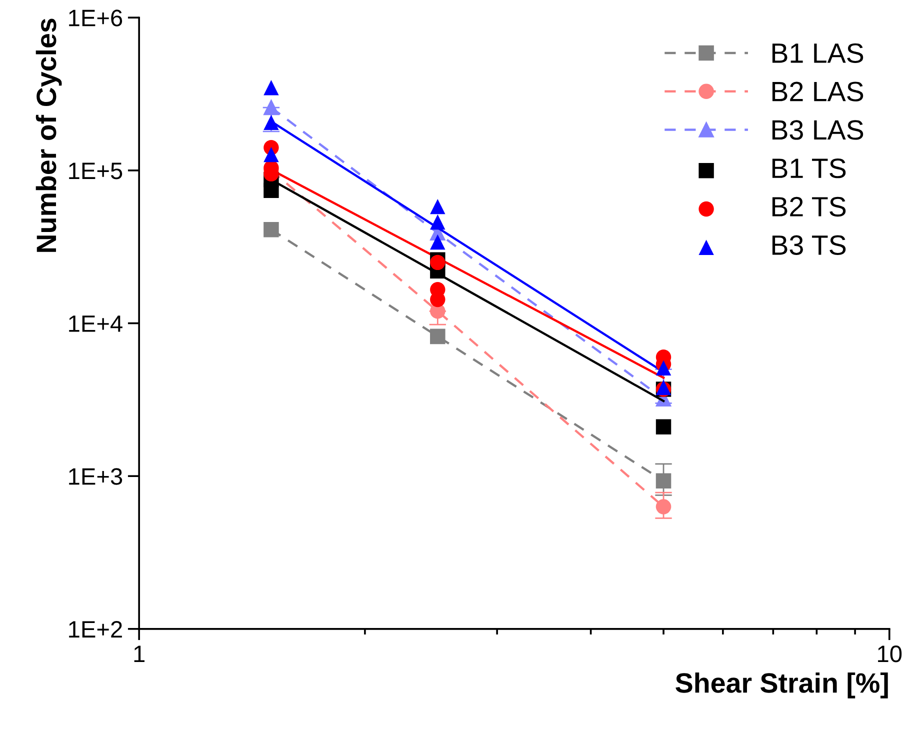  What do you see at coordinates (95, 629) in the screenshot?
I see `y-tick-label: 1E+2` at bounding box center [95, 629].